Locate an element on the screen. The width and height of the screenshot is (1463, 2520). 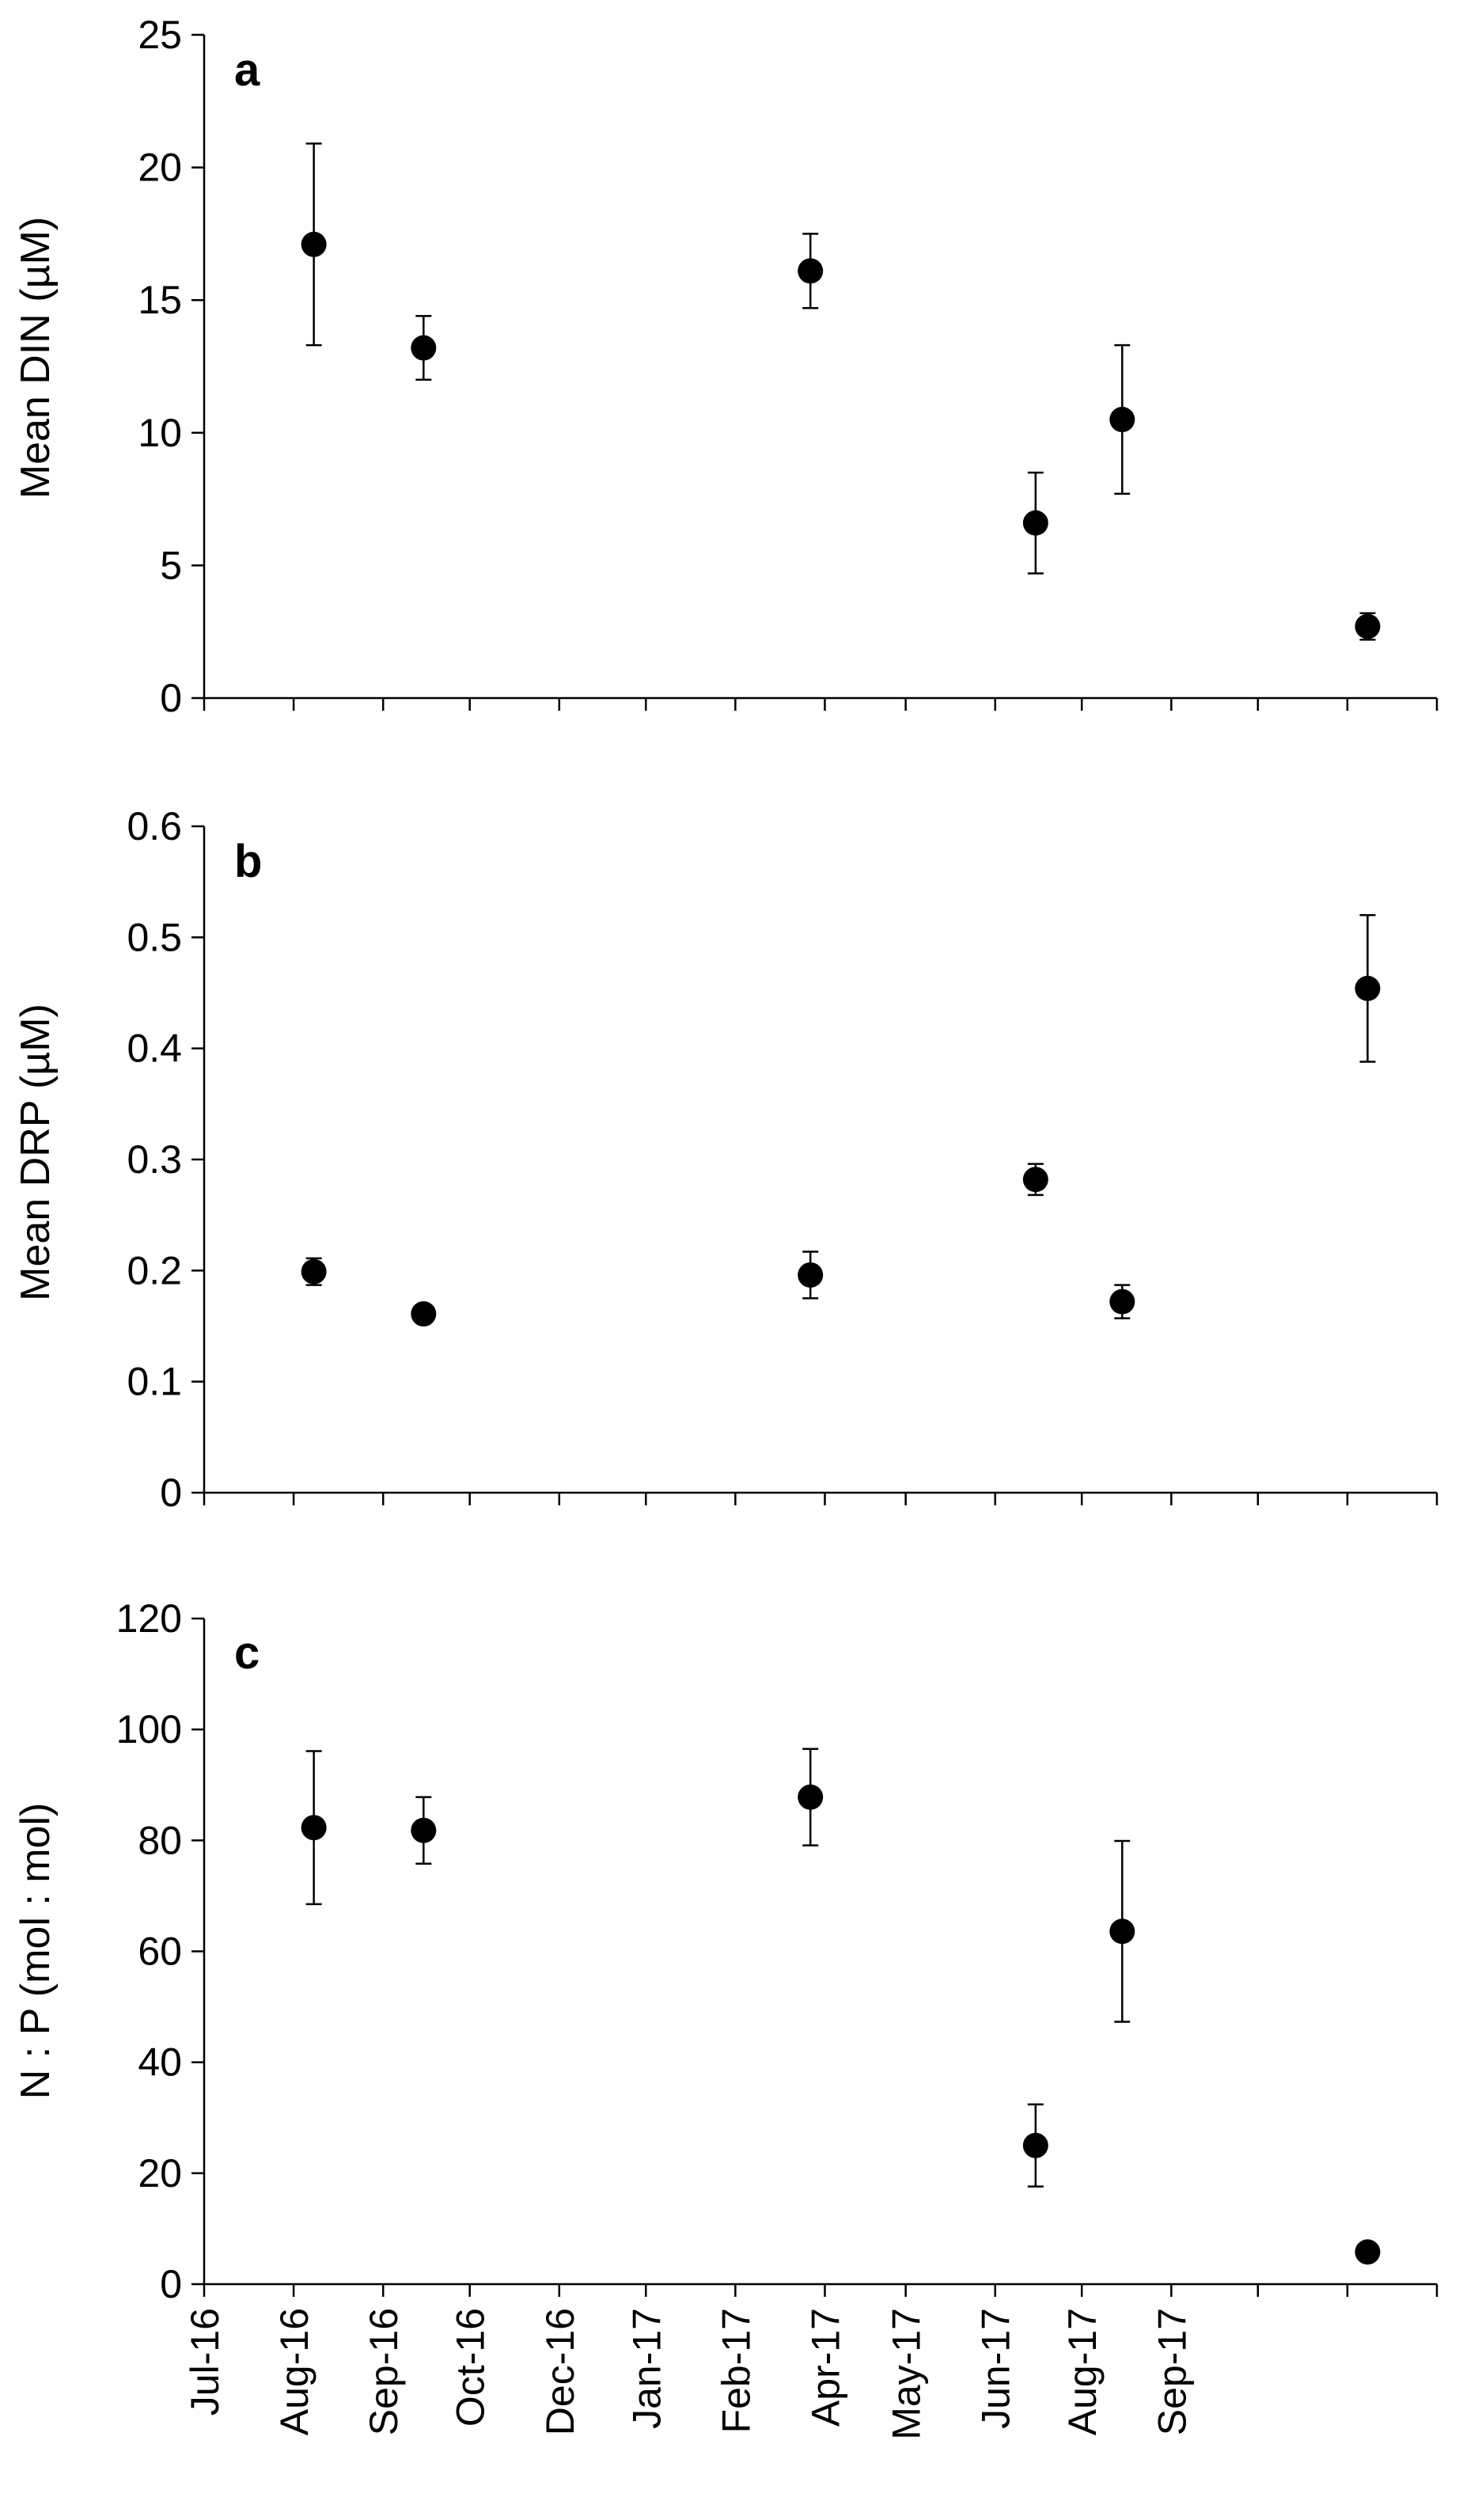
panel-c-y-tick-label: 40 is located at coordinates (160, 2062).